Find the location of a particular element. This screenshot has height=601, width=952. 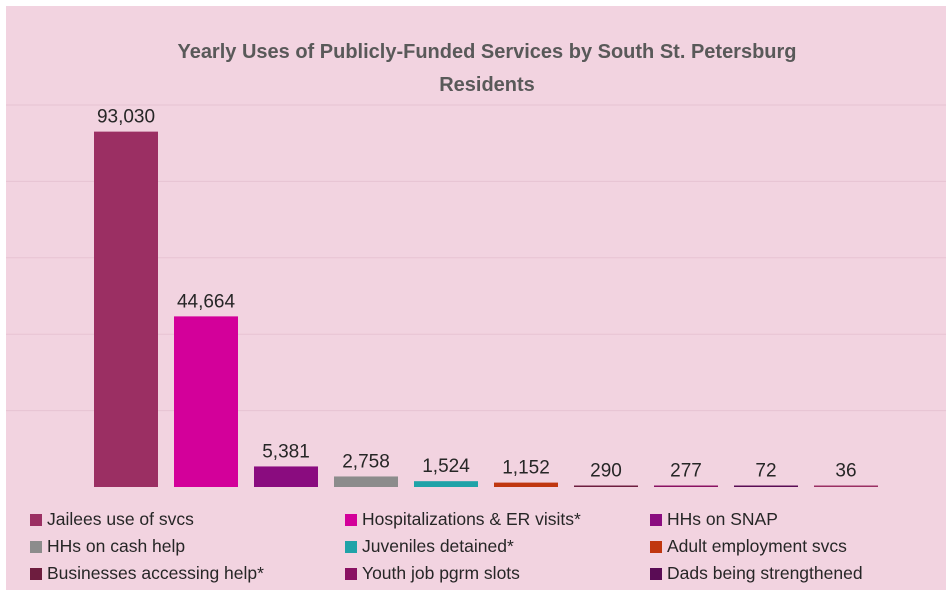

data-label: 290 is located at coordinates (606, 471).